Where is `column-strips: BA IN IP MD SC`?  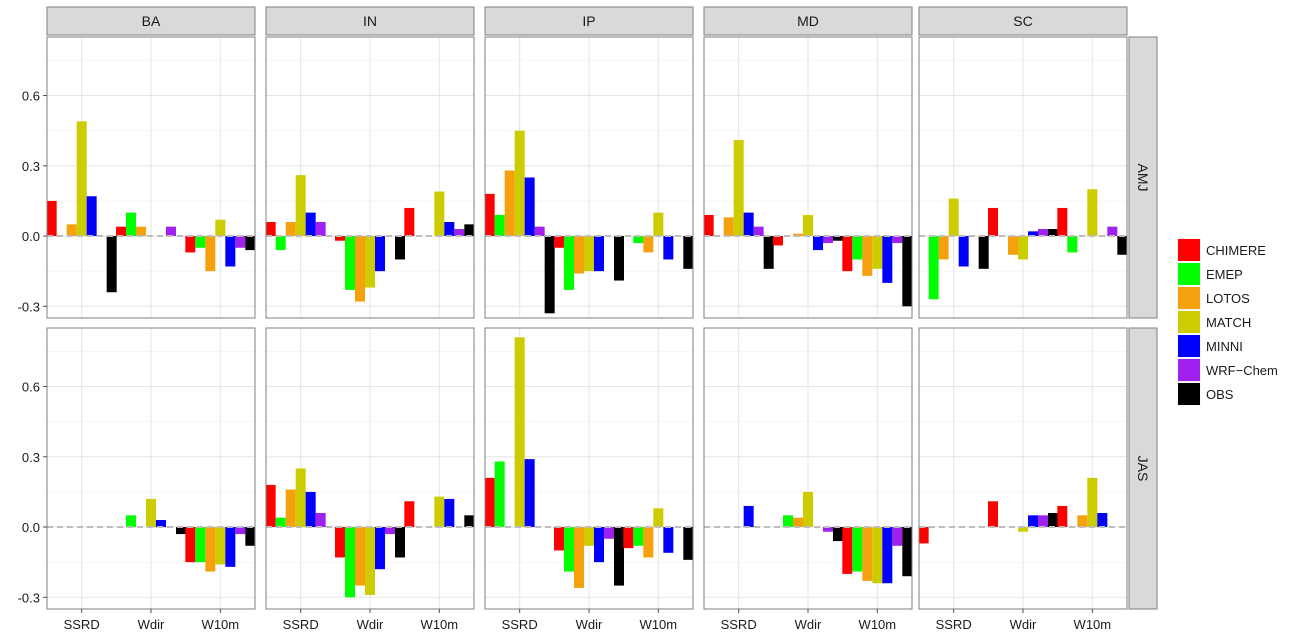 column-strips: BA IN IP MD SC is located at coordinates (587, 21).